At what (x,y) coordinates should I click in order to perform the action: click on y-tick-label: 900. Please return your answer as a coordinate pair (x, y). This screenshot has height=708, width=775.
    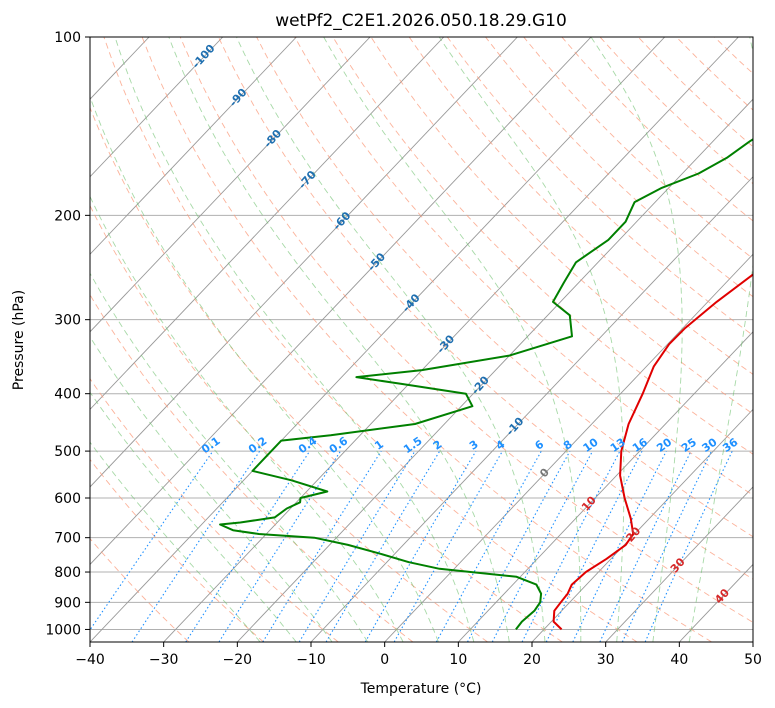
    Looking at the image, I should click on (67, 603).